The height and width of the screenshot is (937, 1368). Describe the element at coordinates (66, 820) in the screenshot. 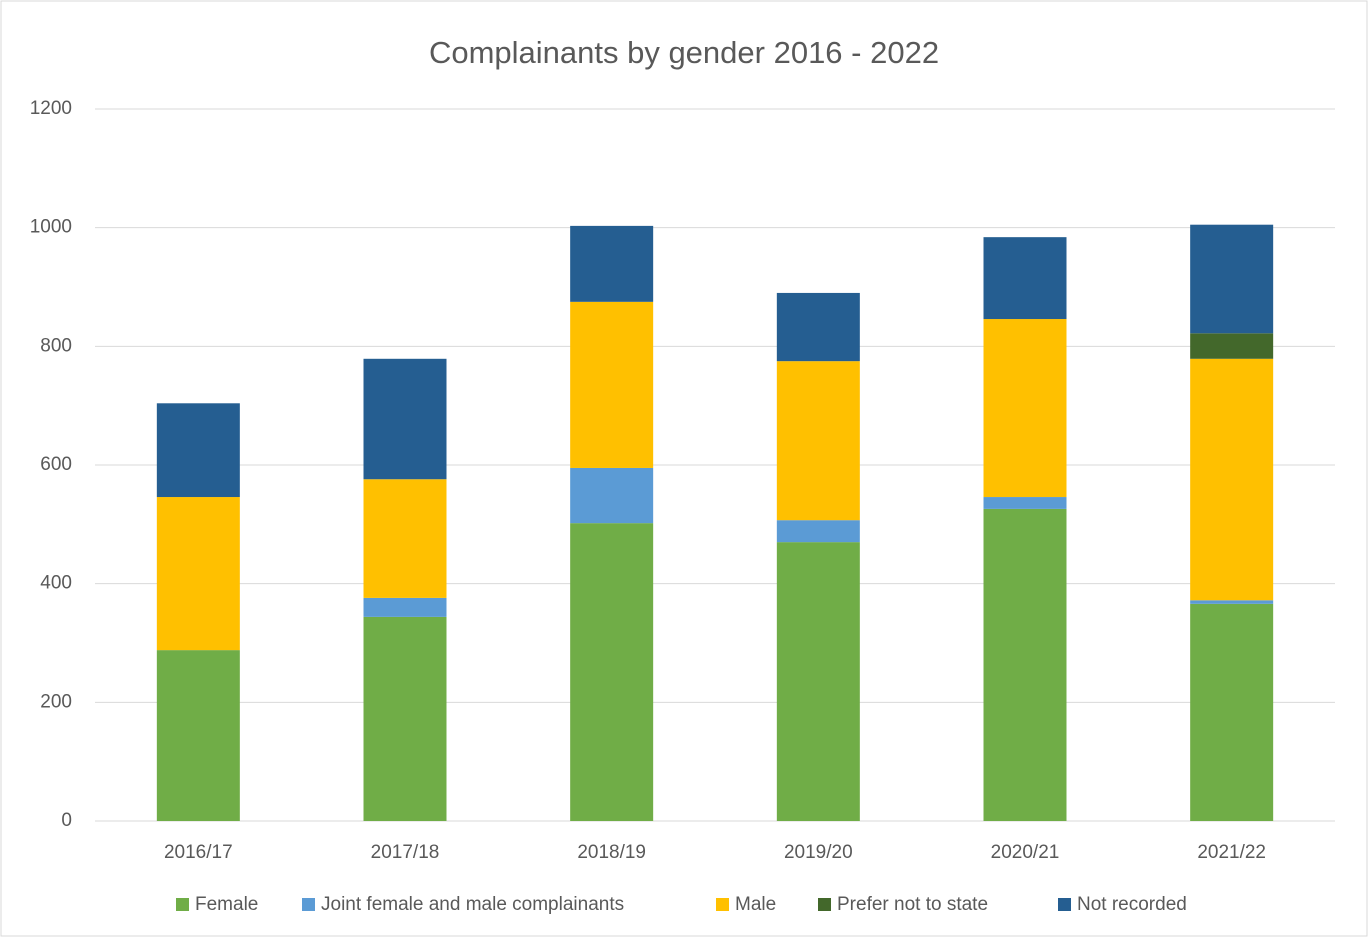

I see `y-tick-label: 0` at that location.